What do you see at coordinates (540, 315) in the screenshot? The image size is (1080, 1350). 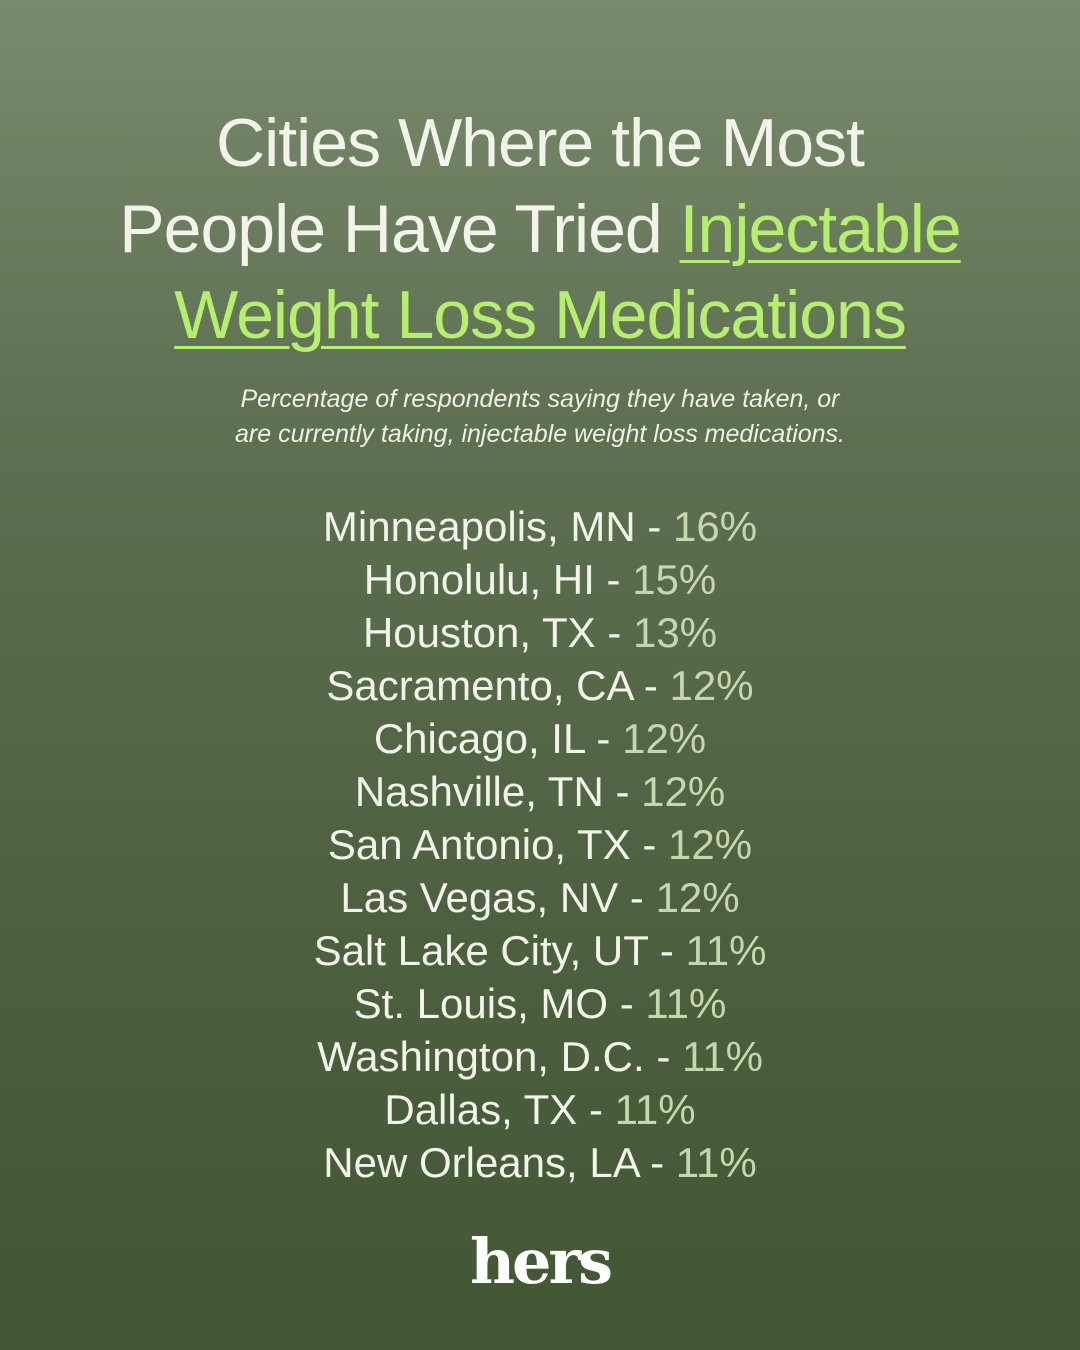 I see `title-line-3-highlight: Weight Loss Medications` at bounding box center [540, 315].